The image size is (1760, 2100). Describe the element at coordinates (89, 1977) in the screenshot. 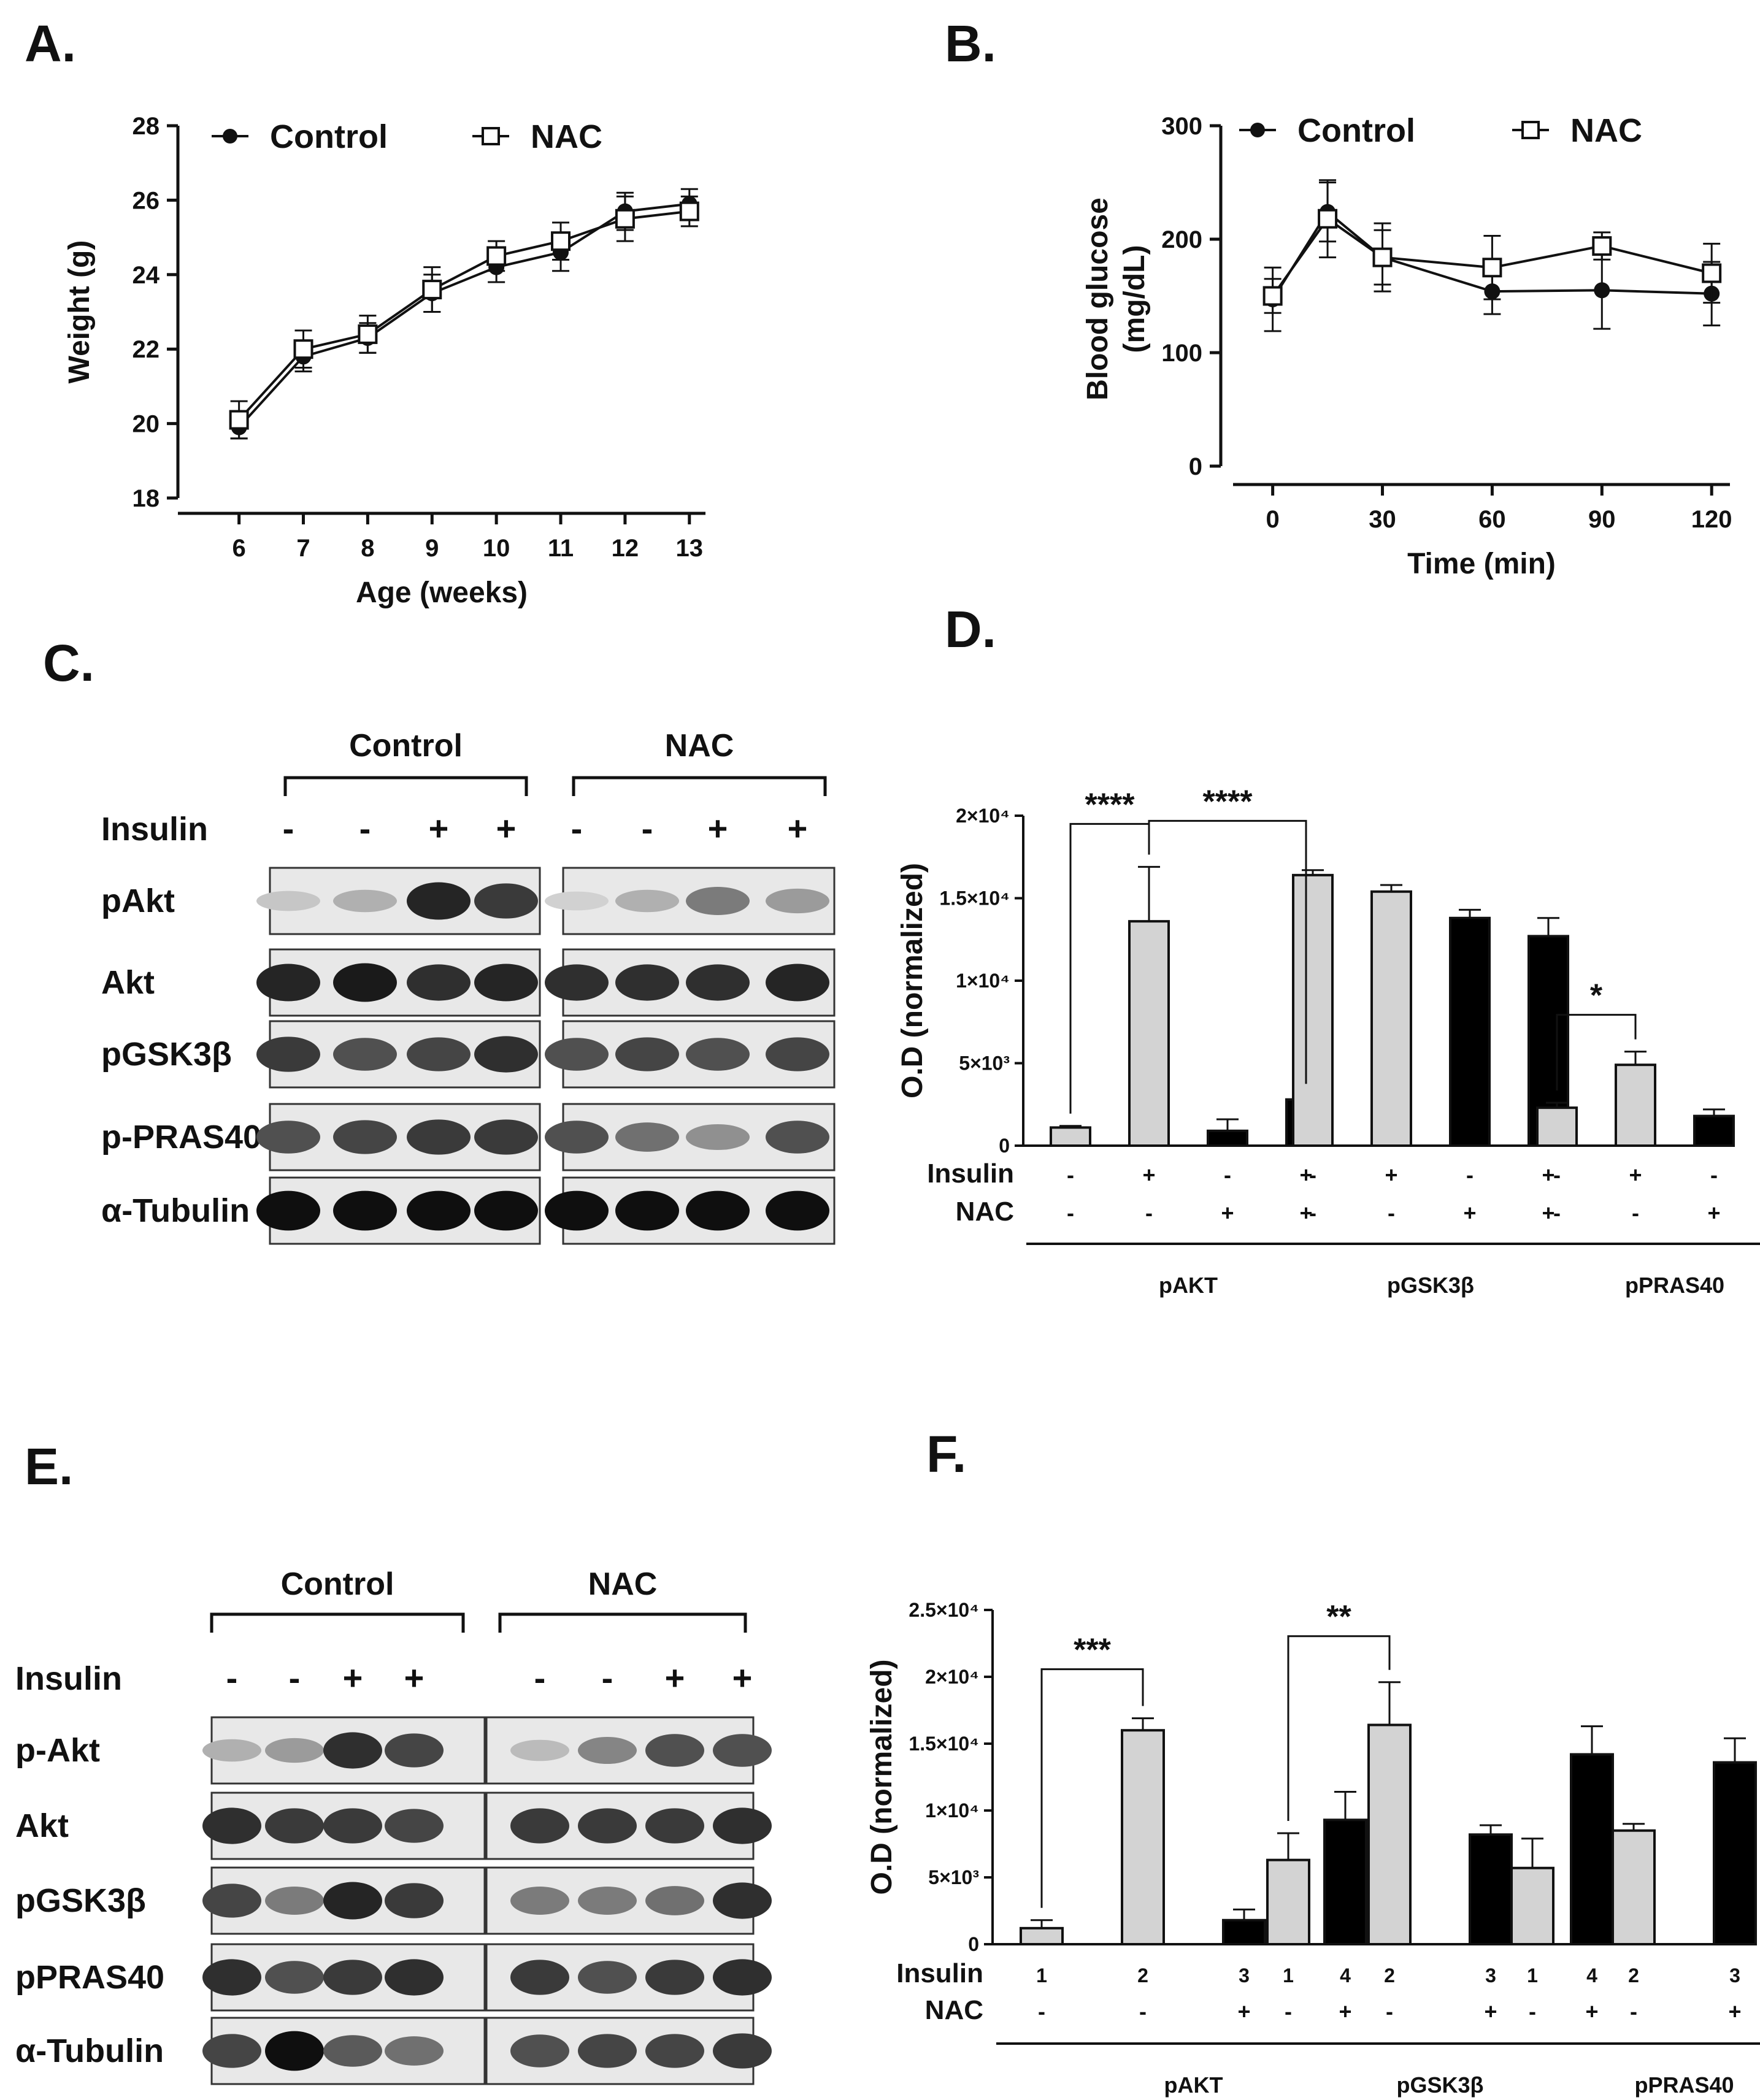

I see `blot-row-label: pPRAS40` at that location.